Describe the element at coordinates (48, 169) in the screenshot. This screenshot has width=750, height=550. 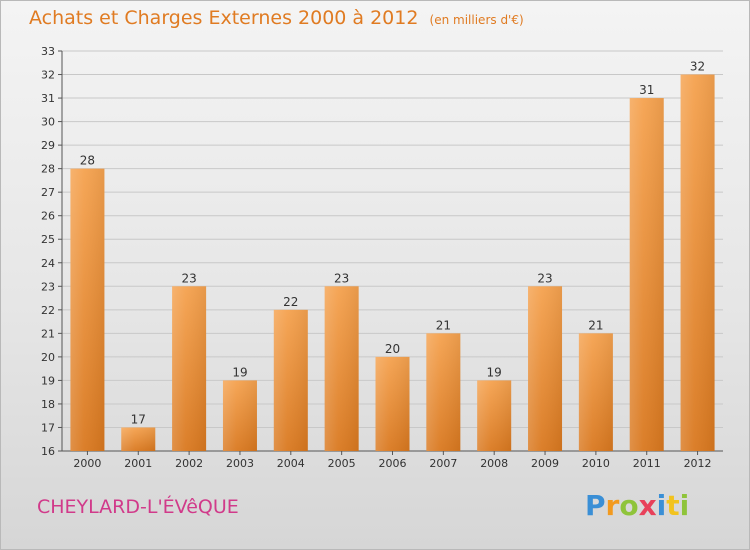
I see `y-tick-label: 28` at that location.